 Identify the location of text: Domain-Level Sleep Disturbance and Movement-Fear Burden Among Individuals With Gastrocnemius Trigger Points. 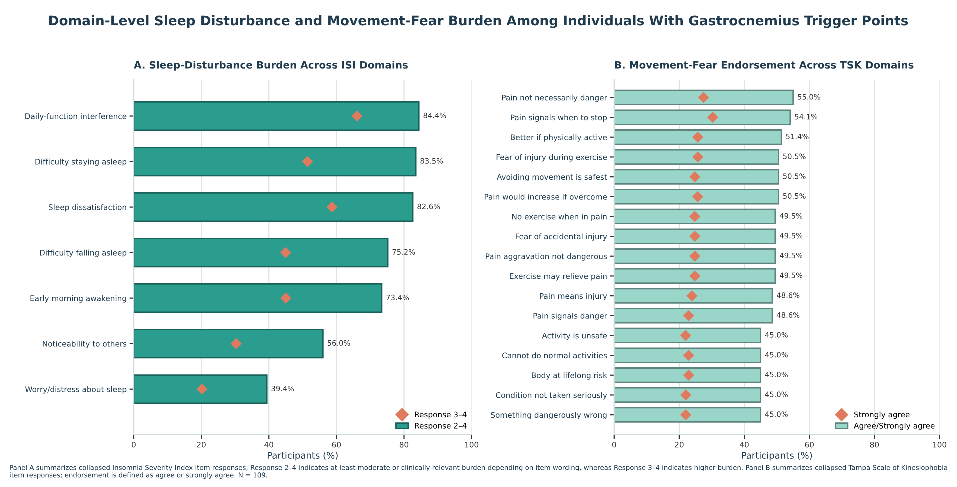
(479, 21).